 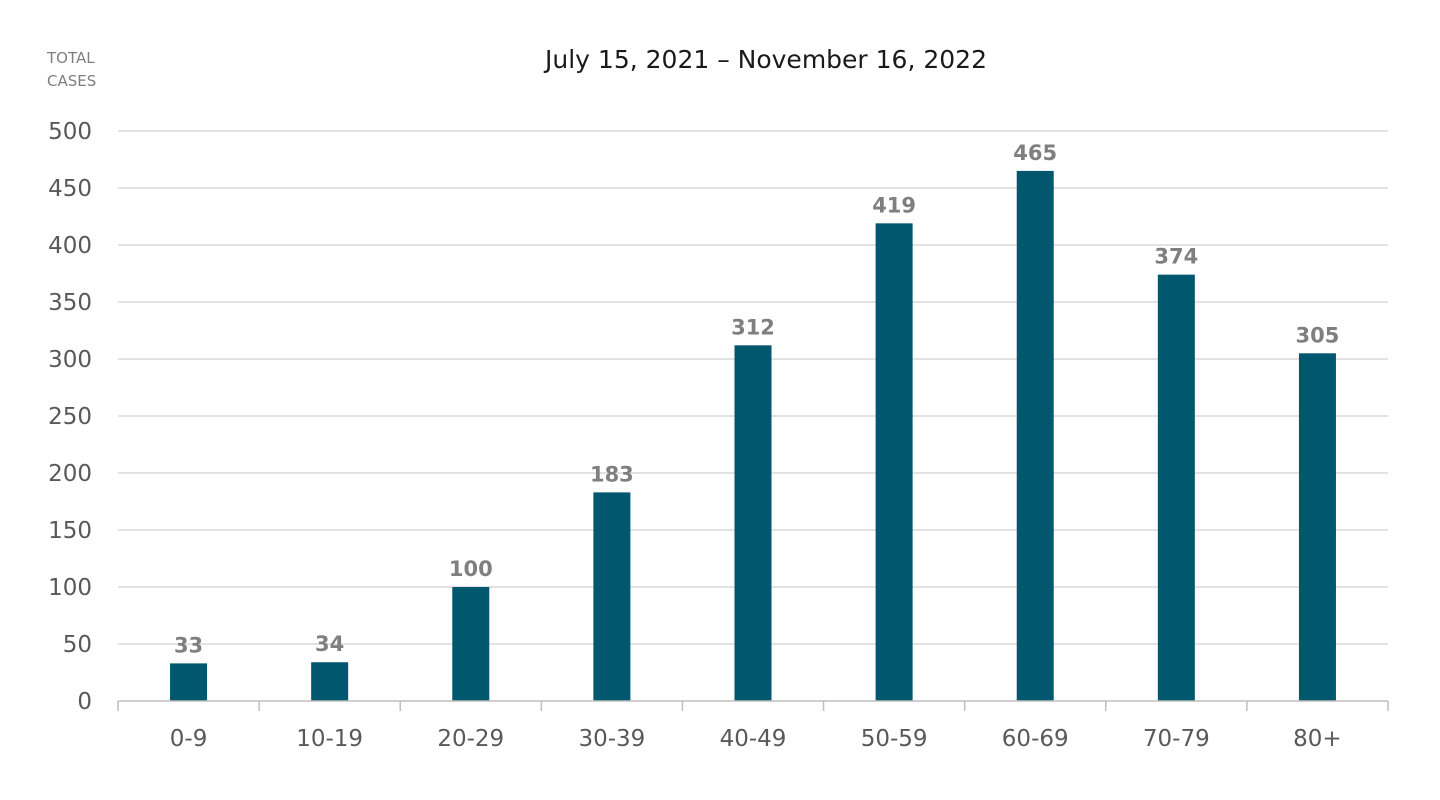 What do you see at coordinates (84, 702) in the screenshot?
I see `y-tick-label: 0` at bounding box center [84, 702].